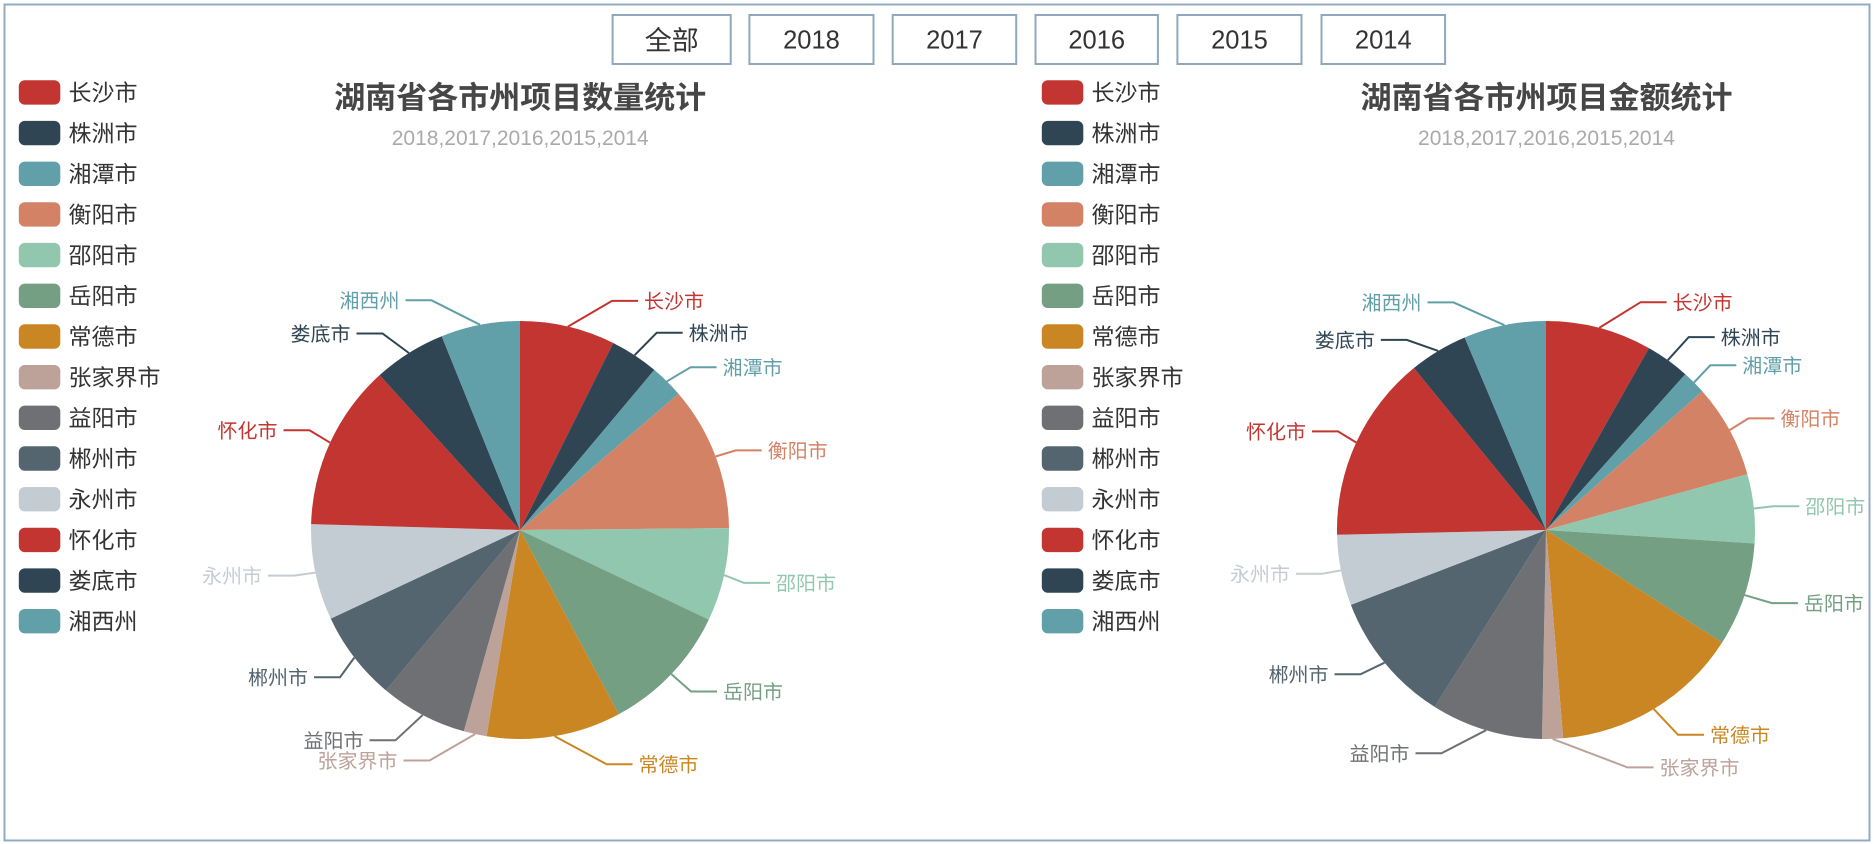 Image resolution: width=1874 pixels, height=844 pixels. Describe the element at coordinates (1096, 41) in the screenshot. I see `svg-text: 2016` at that location.